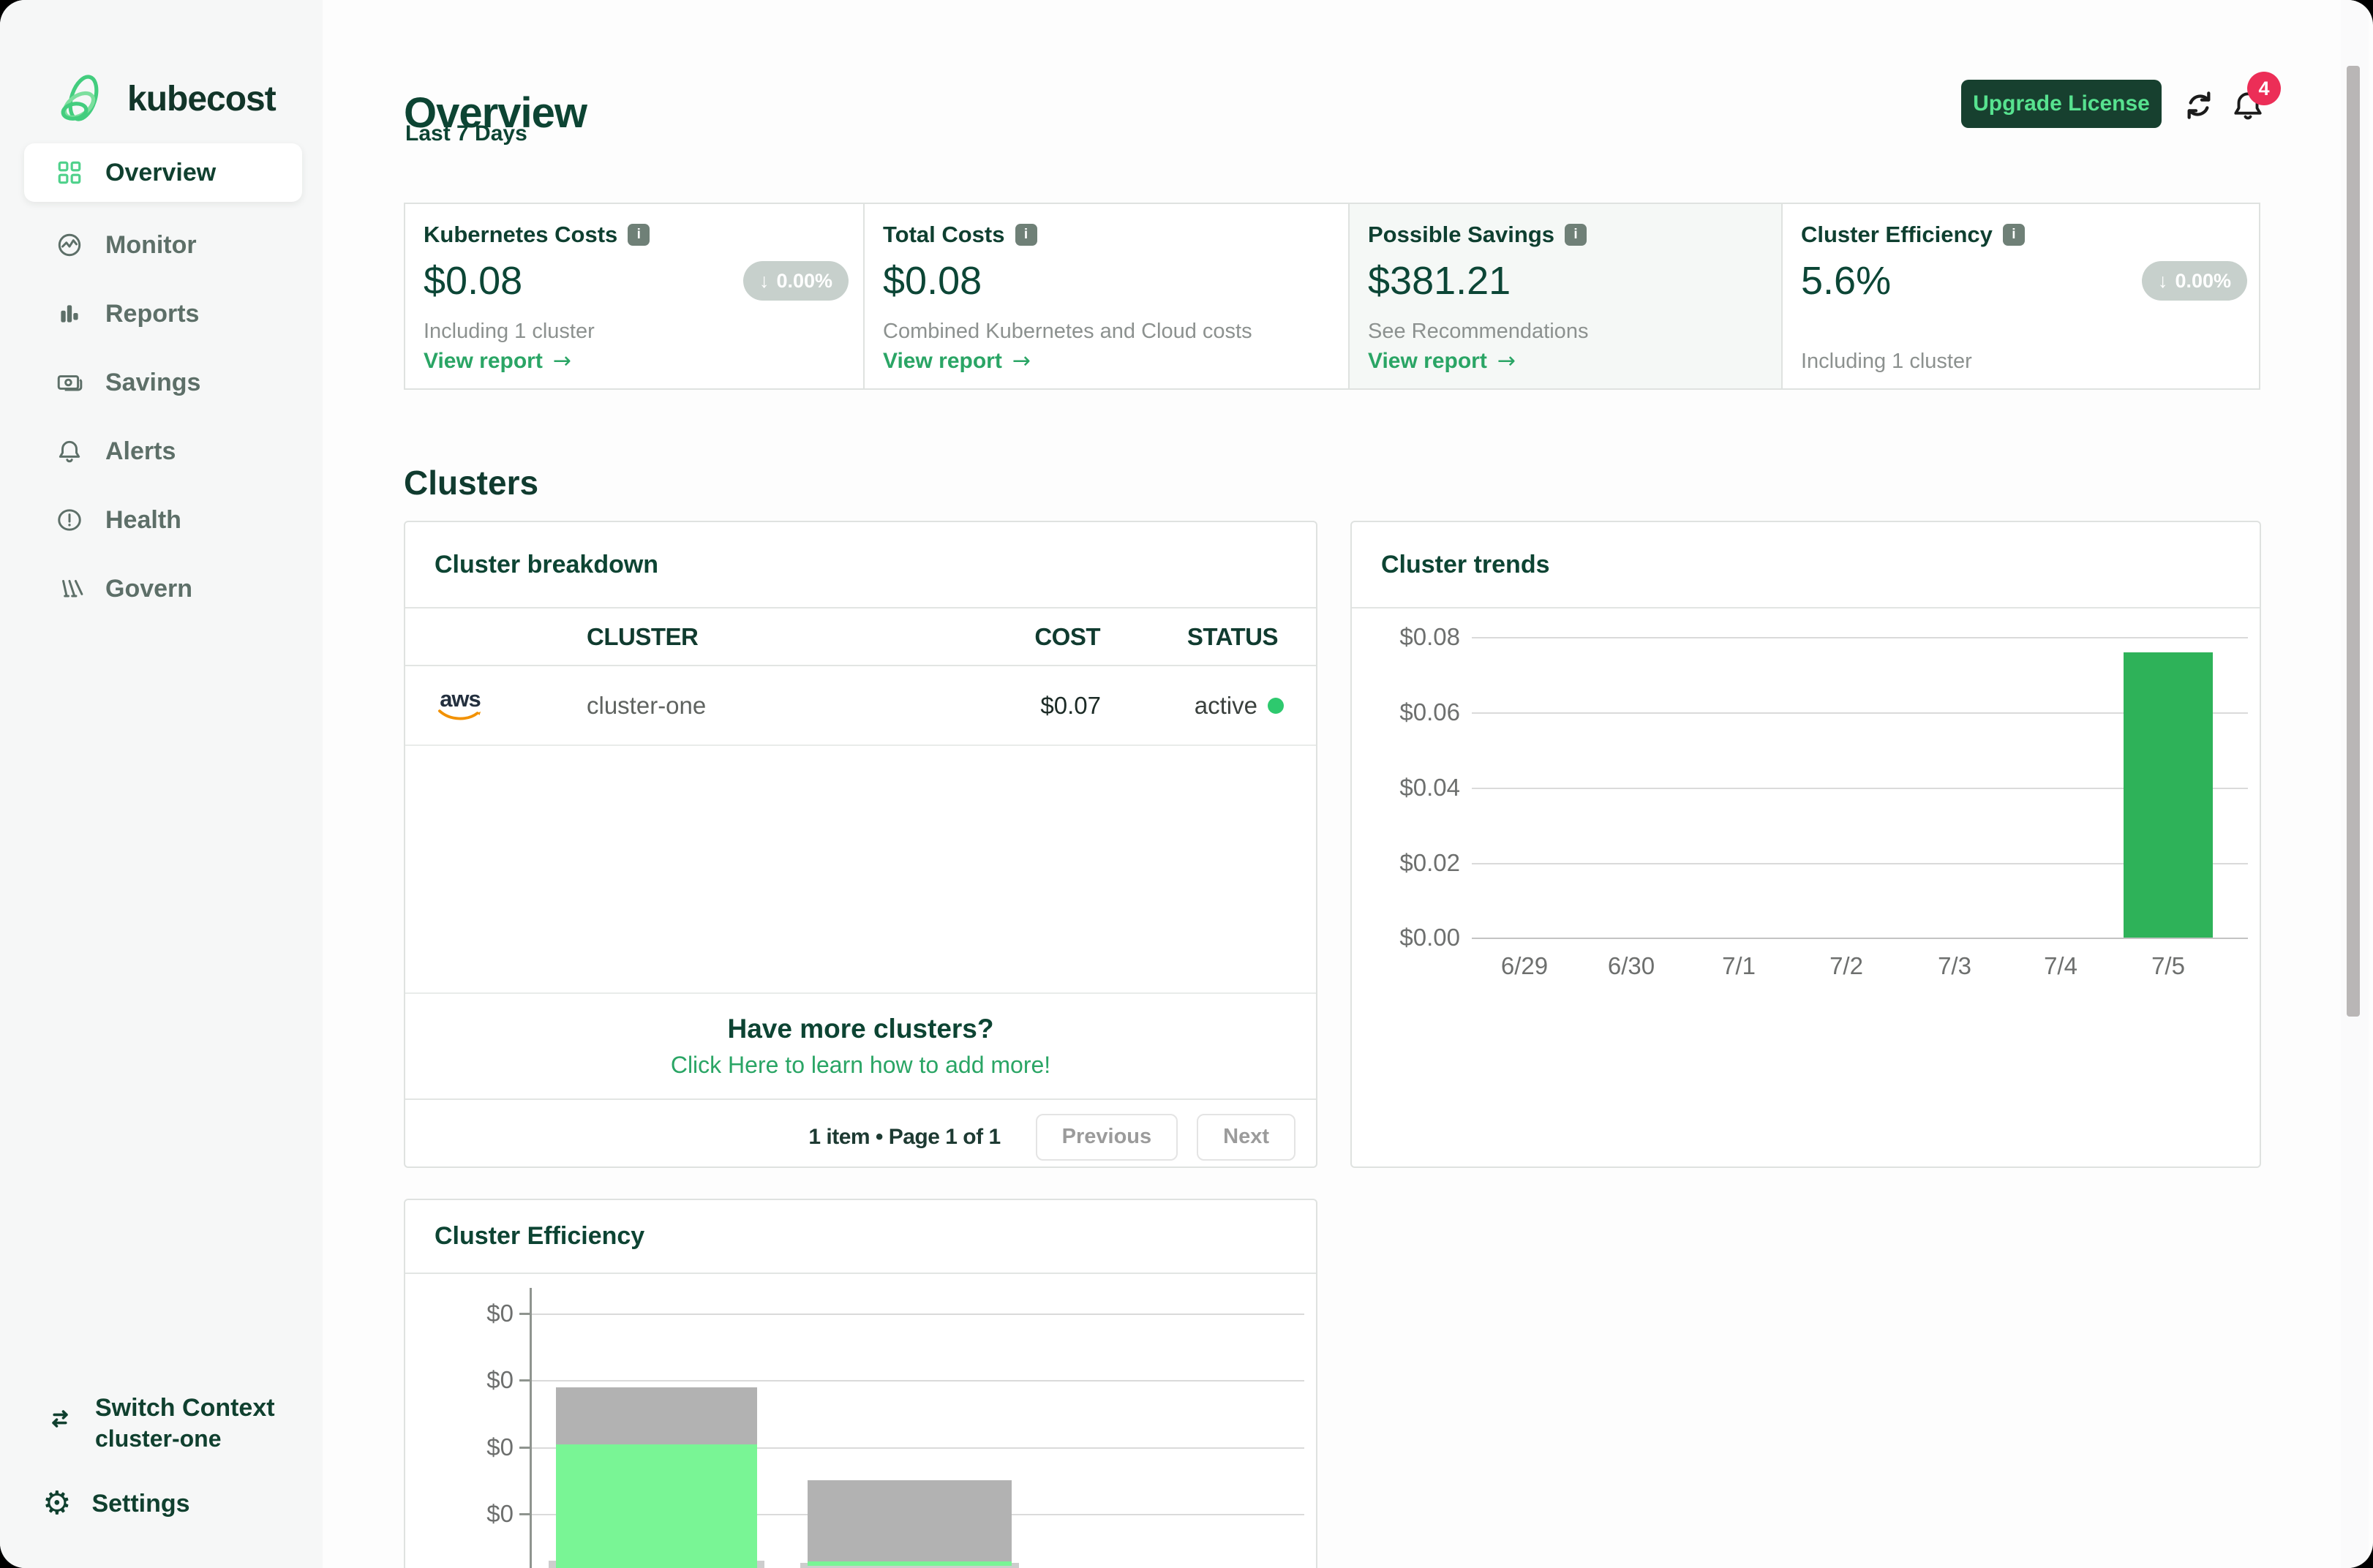 The width and height of the screenshot is (2373, 1568). I want to click on bar-chart-icon, so click(69, 314).